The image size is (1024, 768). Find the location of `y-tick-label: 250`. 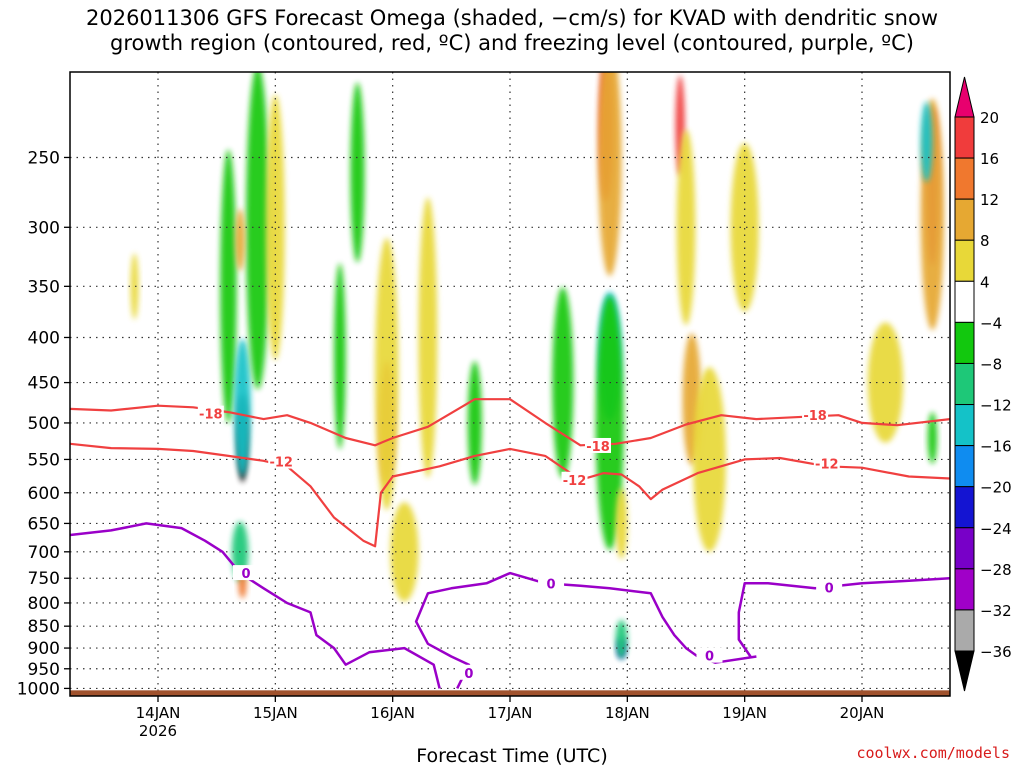

y-tick-label: 250 is located at coordinates (44, 158).